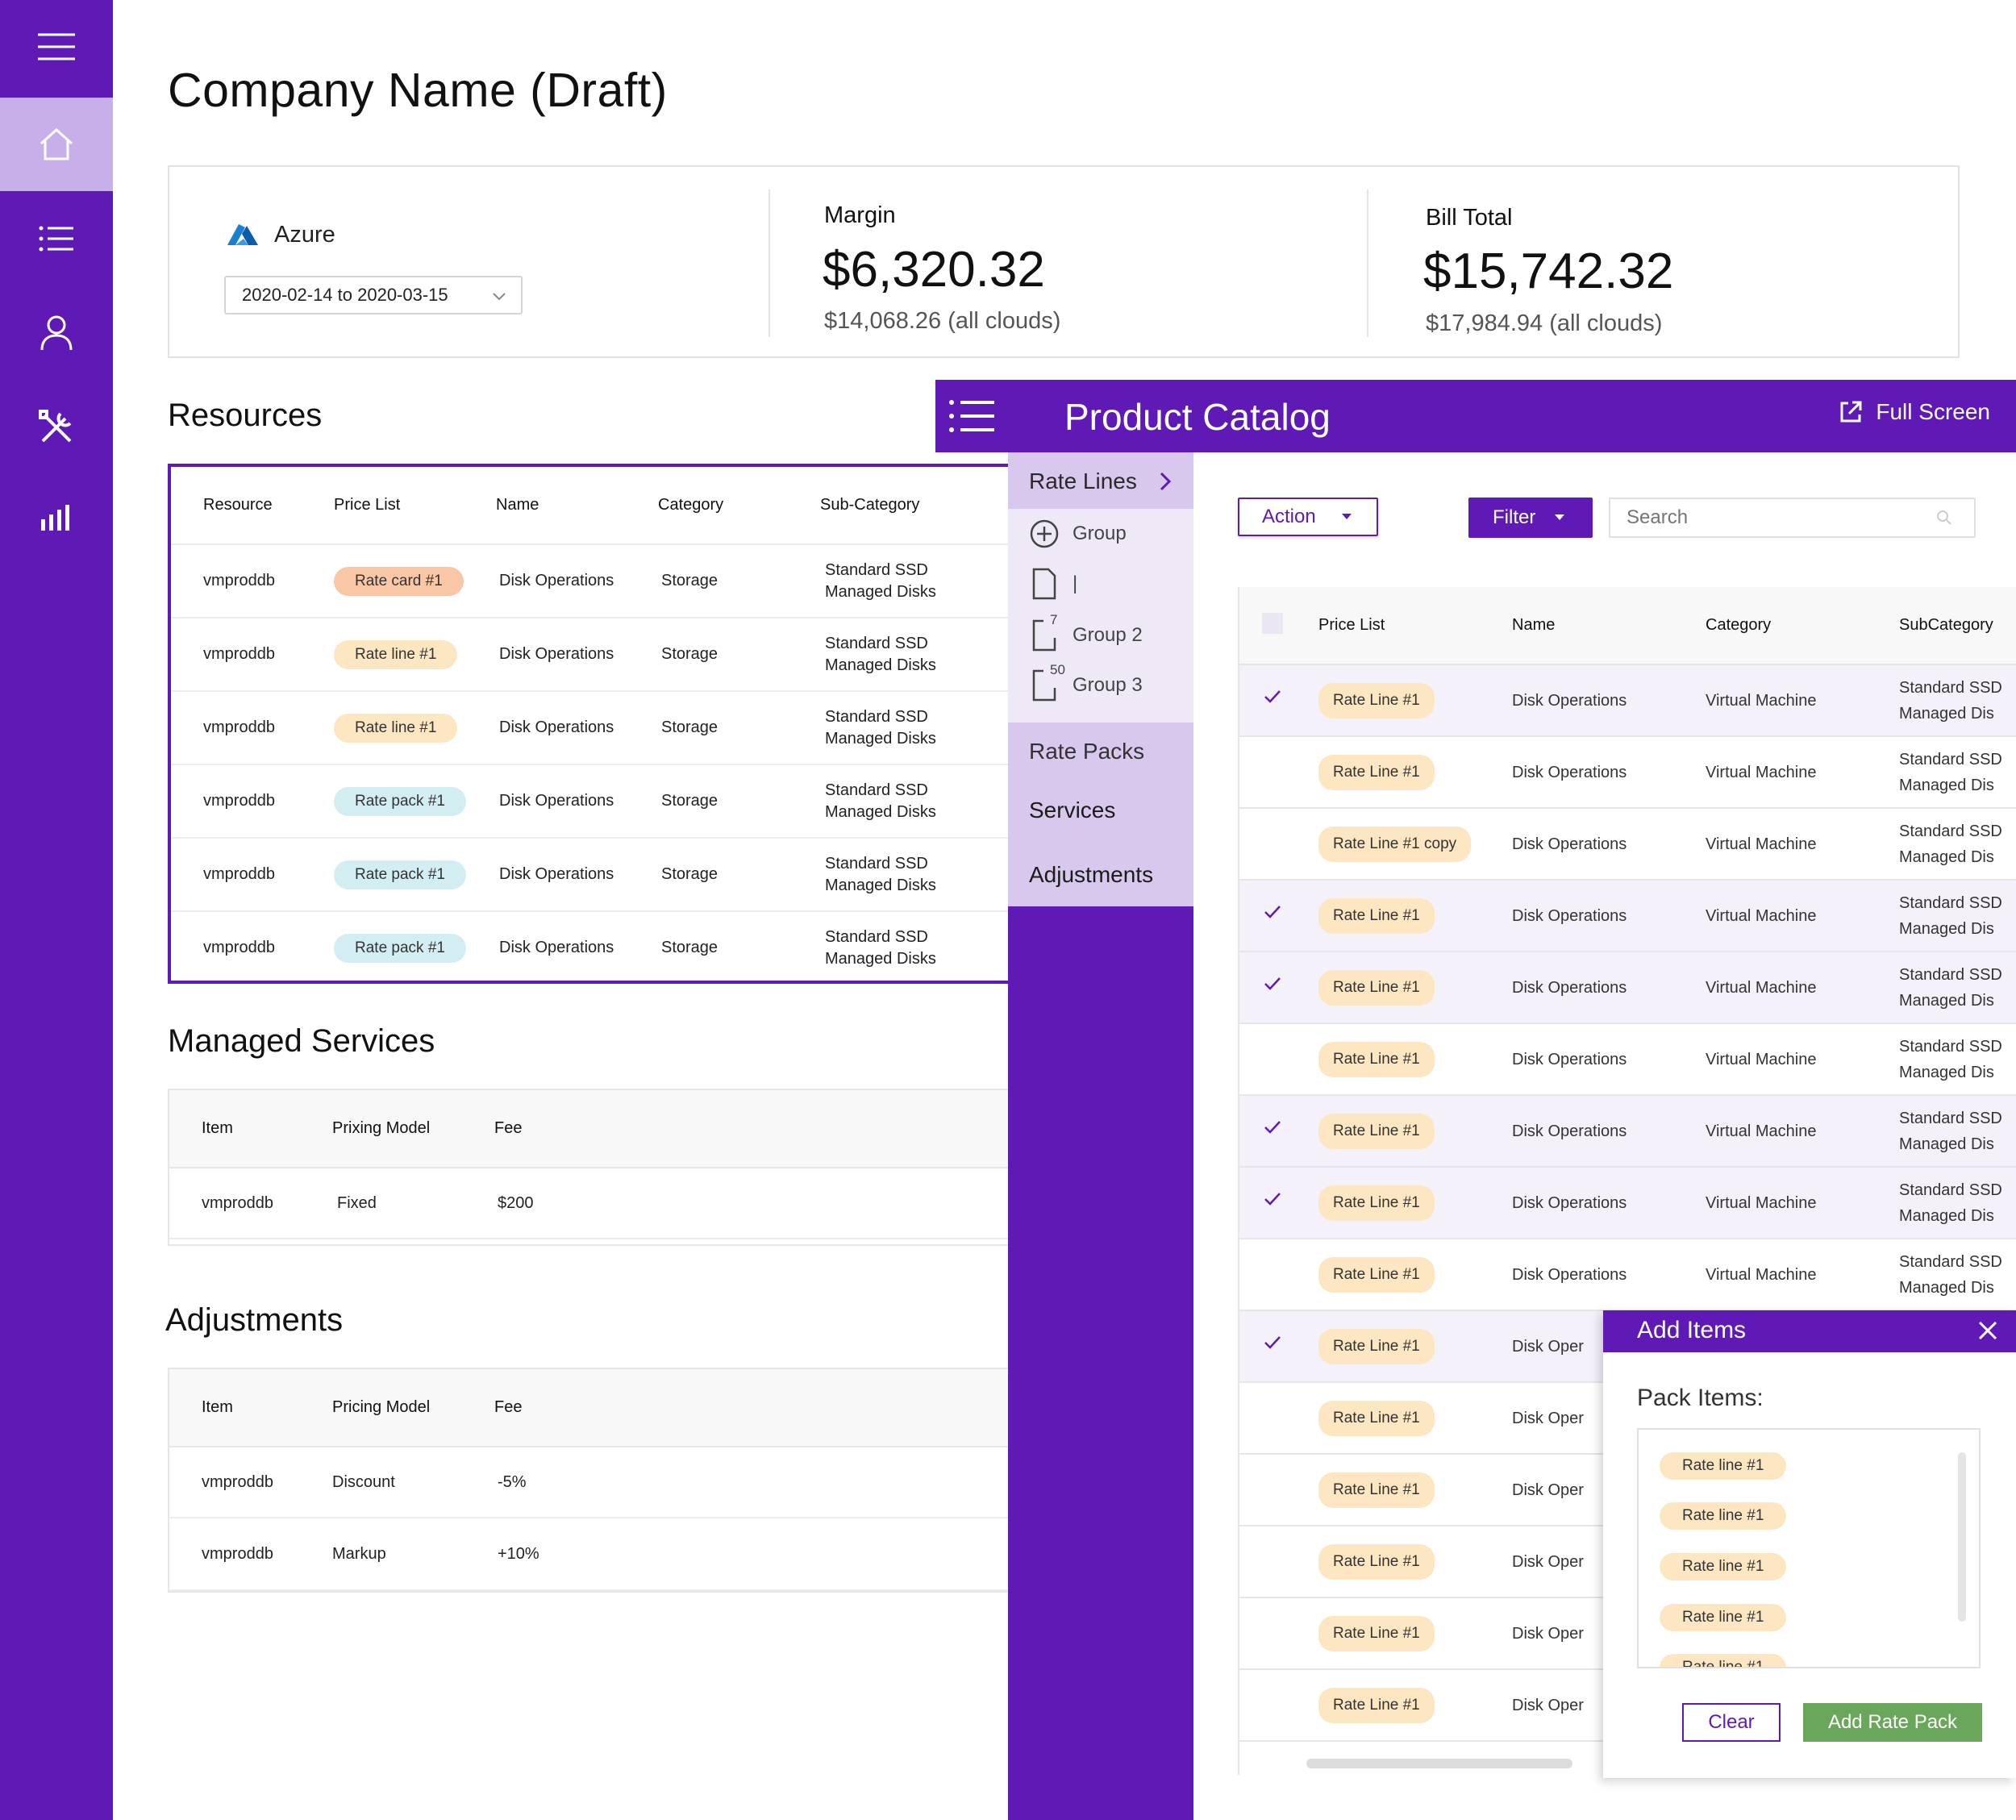 The width and height of the screenshot is (2016, 1820). What do you see at coordinates (588, 1554) in the screenshot?
I see `table-row: vmproddb Markup +10%` at bounding box center [588, 1554].